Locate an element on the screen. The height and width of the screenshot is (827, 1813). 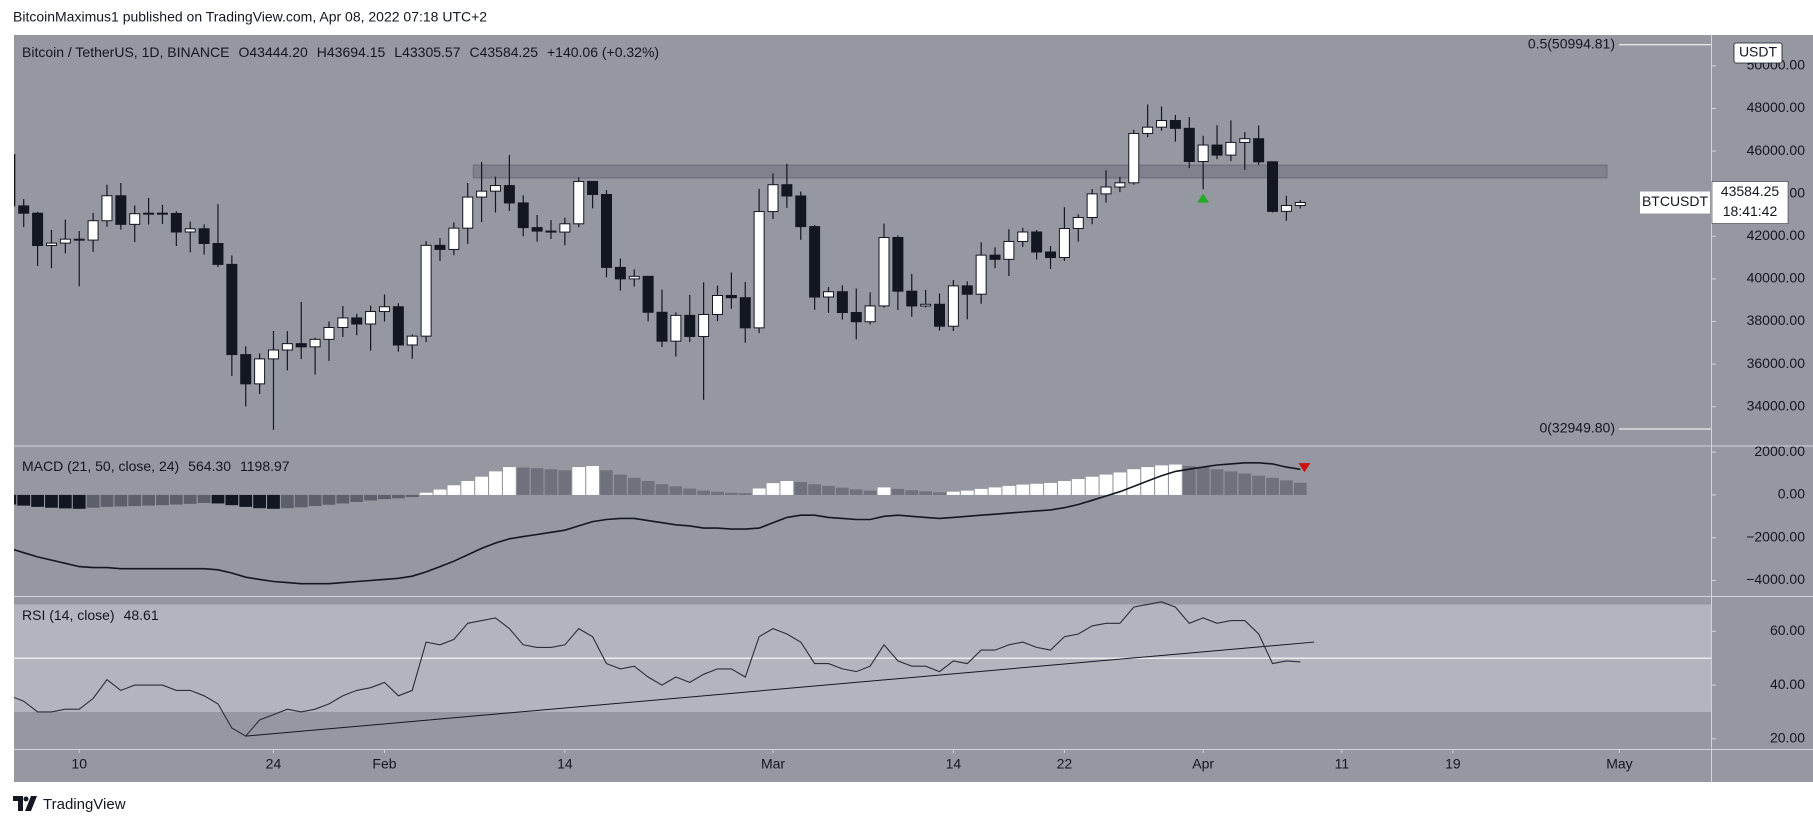
legend-value: H43694.15 is located at coordinates (351, 52).